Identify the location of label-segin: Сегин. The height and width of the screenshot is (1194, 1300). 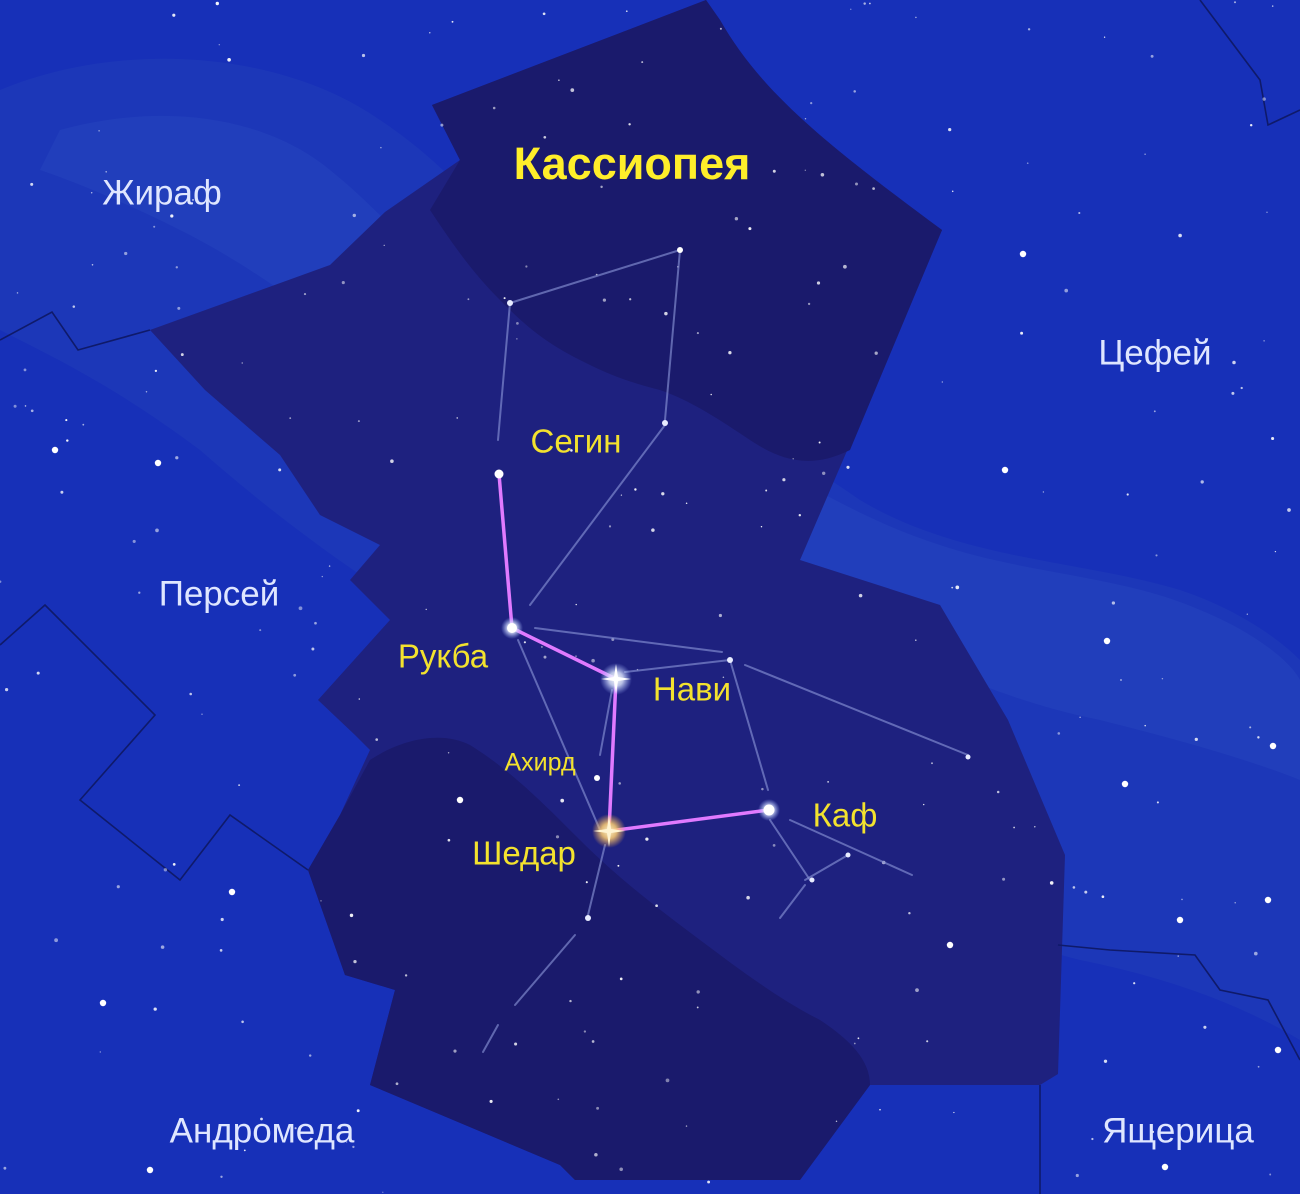
(576, 441).